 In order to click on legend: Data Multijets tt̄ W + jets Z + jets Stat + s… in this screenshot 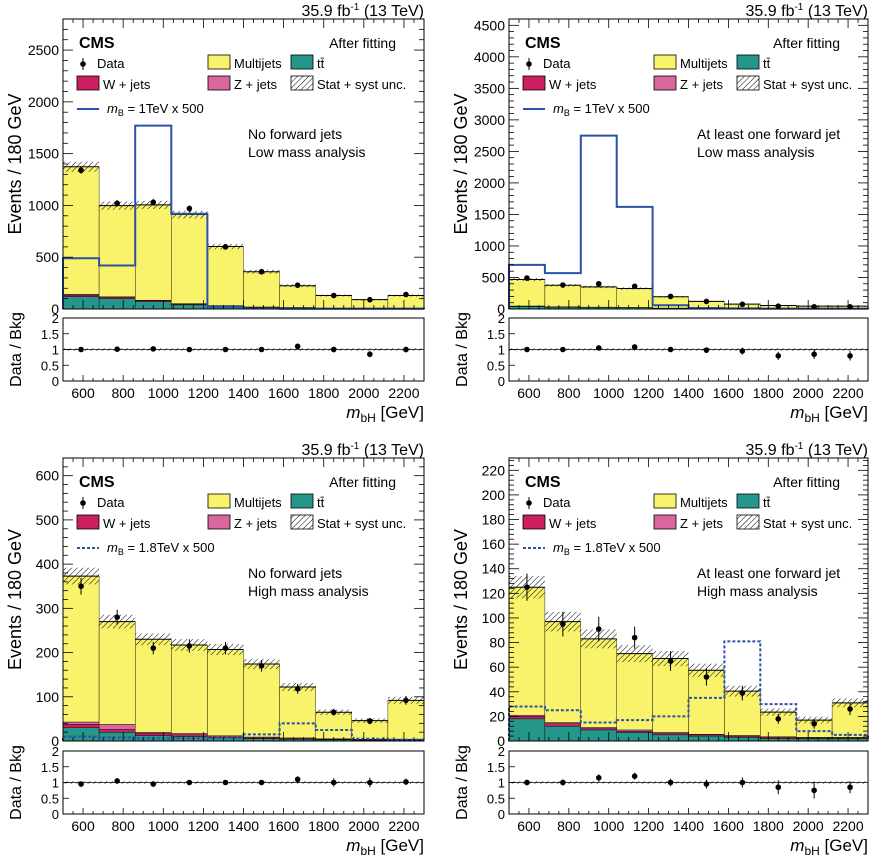, I will do `click(241, 525)`.